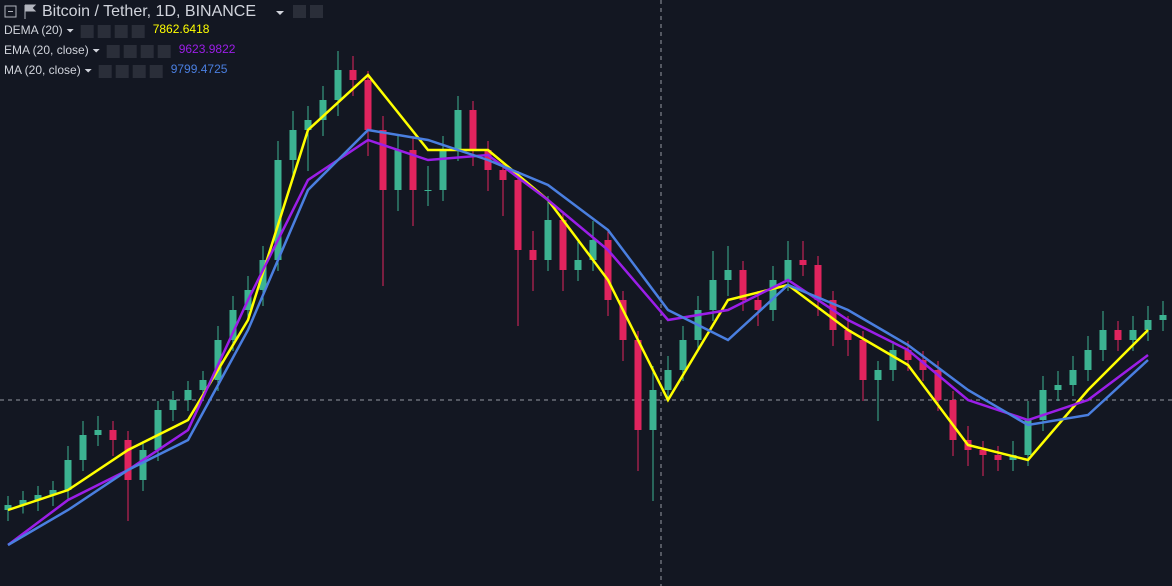 The image size is (1172, 586). What do you see at coordinates (149, 11) in the screenshot?
I see `symbol-title: Bitcoin / Tether, 1D, BINANCE` at bounding box center [149, 11].